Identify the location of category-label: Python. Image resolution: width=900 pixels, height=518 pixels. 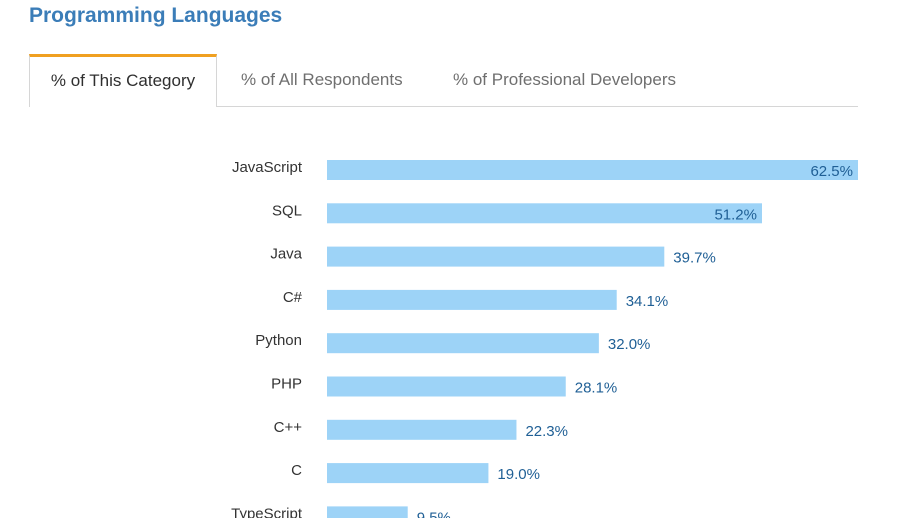
(278, 340).